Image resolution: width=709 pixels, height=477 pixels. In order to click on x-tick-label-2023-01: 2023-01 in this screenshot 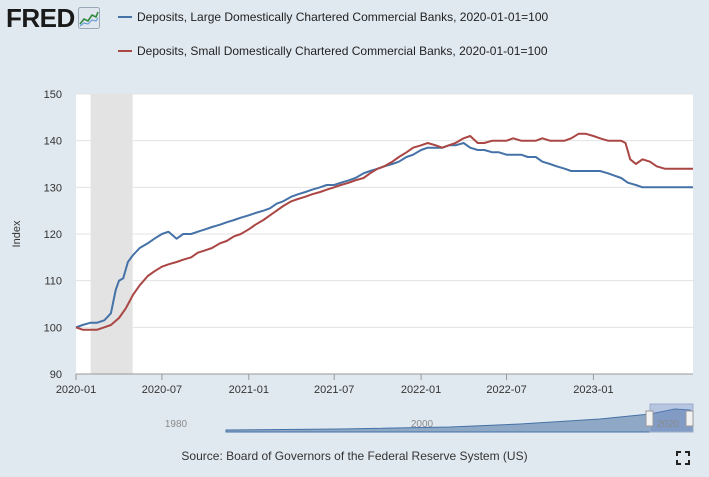, I will do `click(593, 390)`.